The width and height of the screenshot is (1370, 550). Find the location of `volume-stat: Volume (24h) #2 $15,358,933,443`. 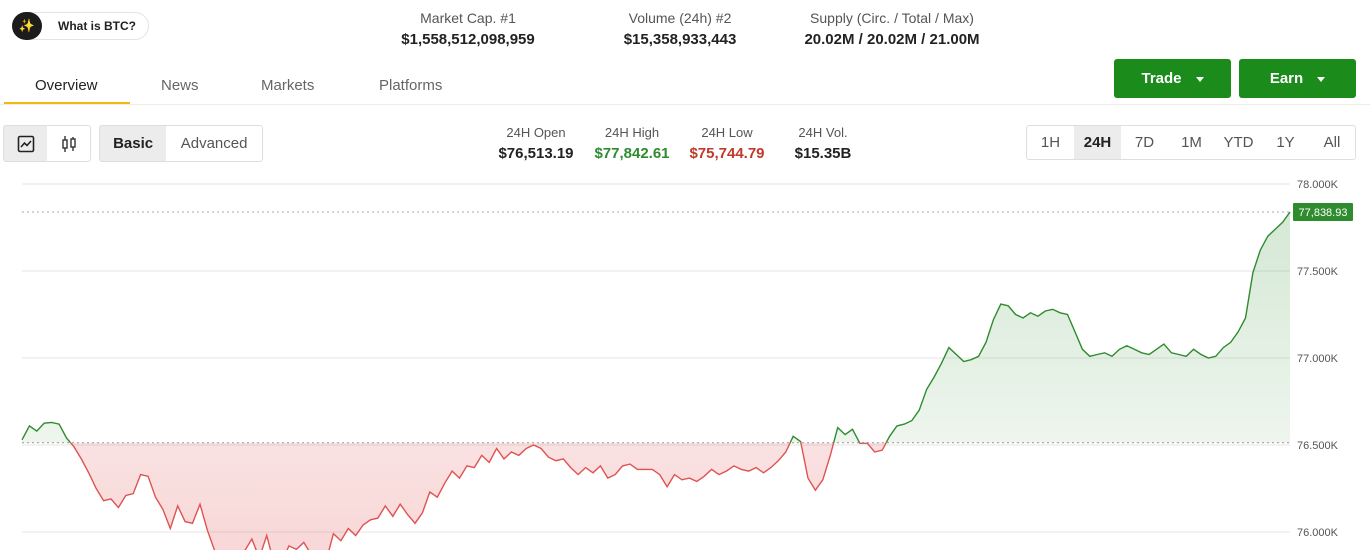

volume-stat: Volume (24h) #2 $15,358,933,443 is located at coordinates (680, 29).